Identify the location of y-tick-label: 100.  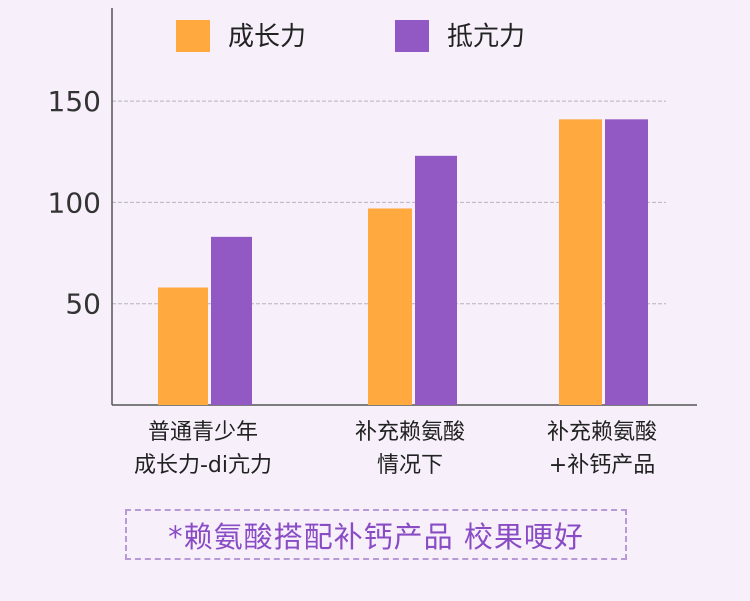
(74, 202).